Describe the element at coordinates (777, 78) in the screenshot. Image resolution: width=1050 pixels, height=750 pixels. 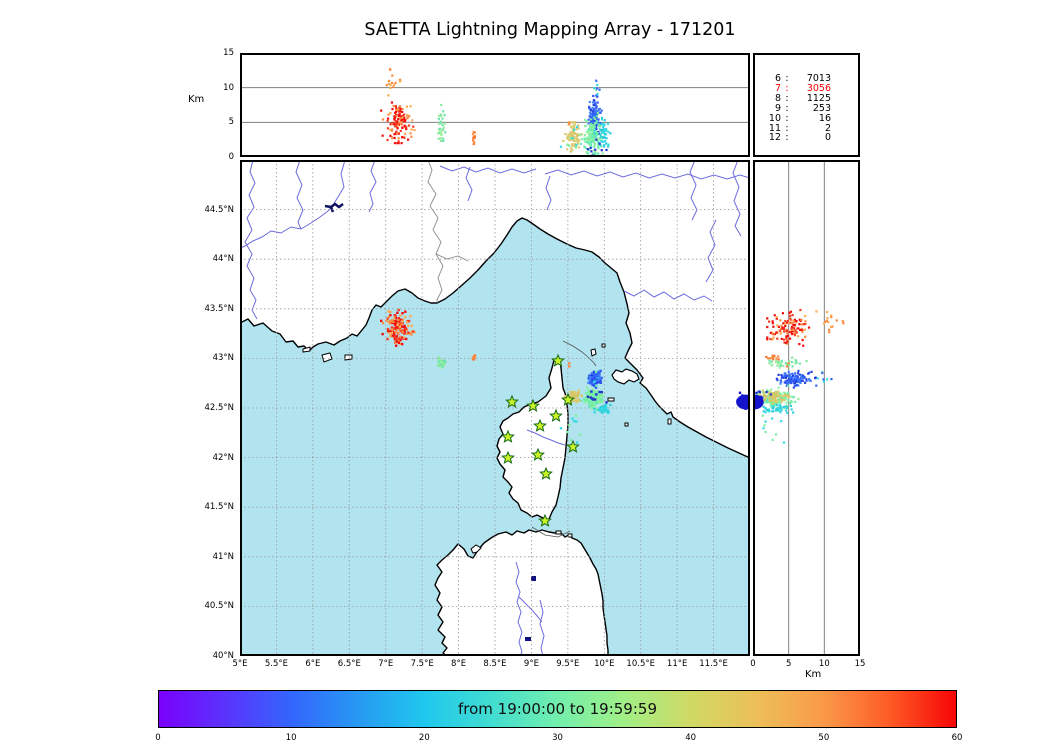
I see `flash-level: 6` at that location.